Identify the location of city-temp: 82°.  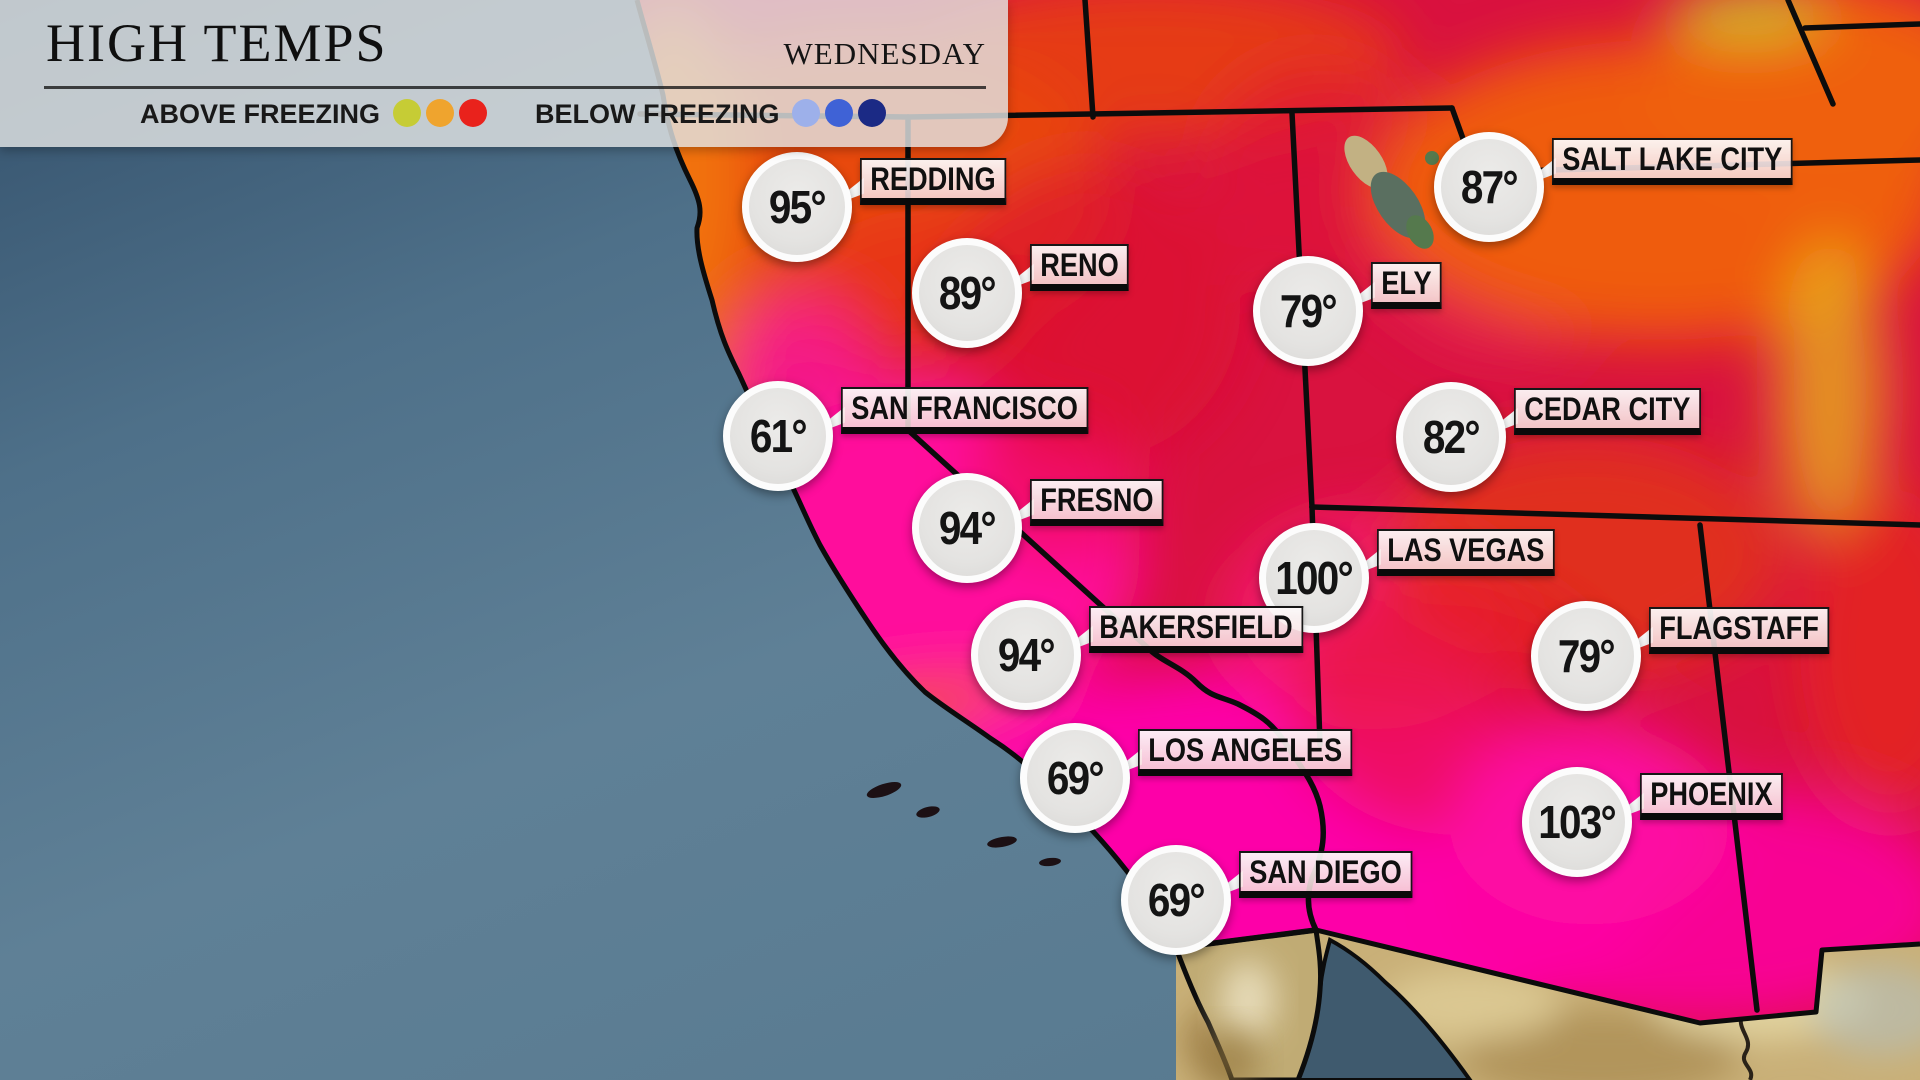
(1452, 437).